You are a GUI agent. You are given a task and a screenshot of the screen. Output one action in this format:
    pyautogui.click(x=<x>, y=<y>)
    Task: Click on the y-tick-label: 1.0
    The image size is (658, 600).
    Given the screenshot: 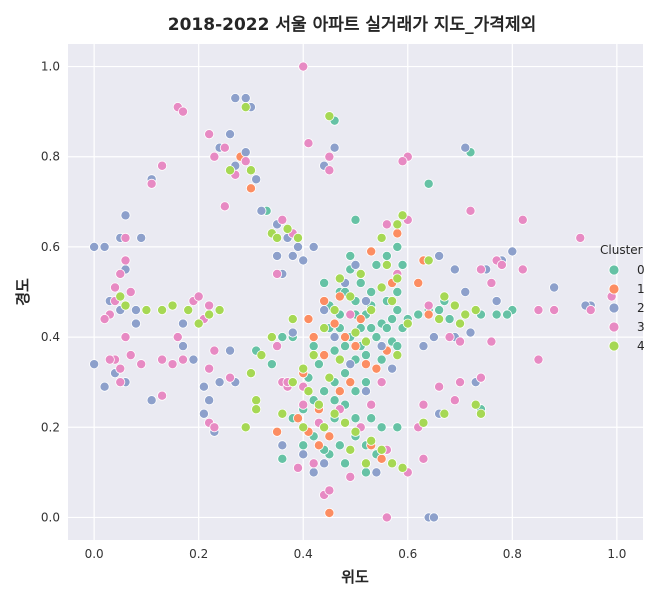 What is the action you would take?
    pyautogui.click(x=50, y=67)
    